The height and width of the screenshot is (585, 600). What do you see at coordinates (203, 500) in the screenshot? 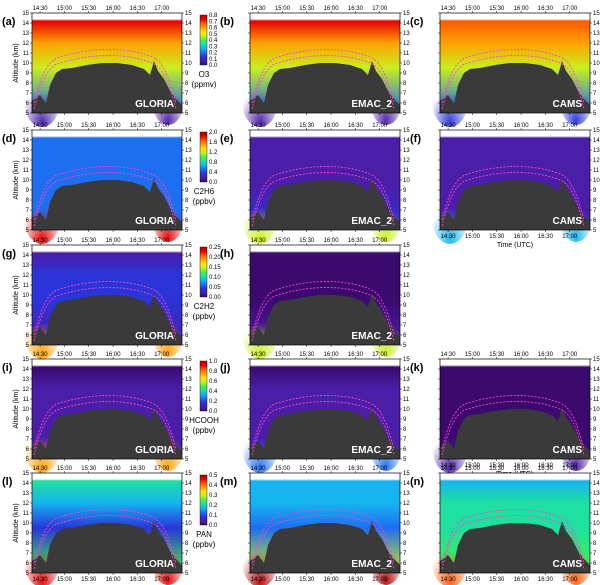
I see `colorbar` at bounding box center [203, 500].